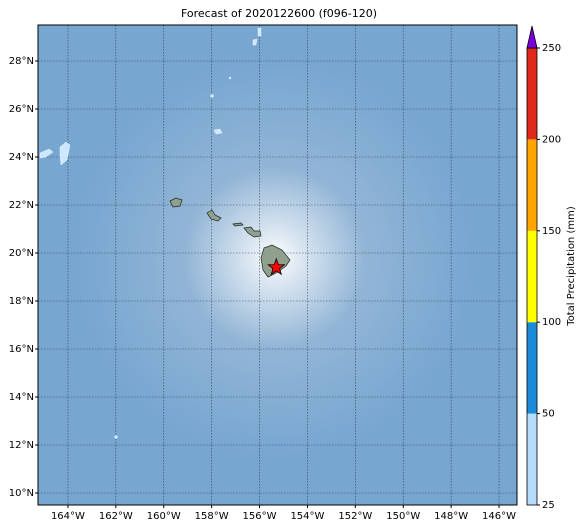 The image size is (586, 529). Describe the element at coordinates (116, 516) in the screenshot. I see `x-tick-label: 162°W` at that location.